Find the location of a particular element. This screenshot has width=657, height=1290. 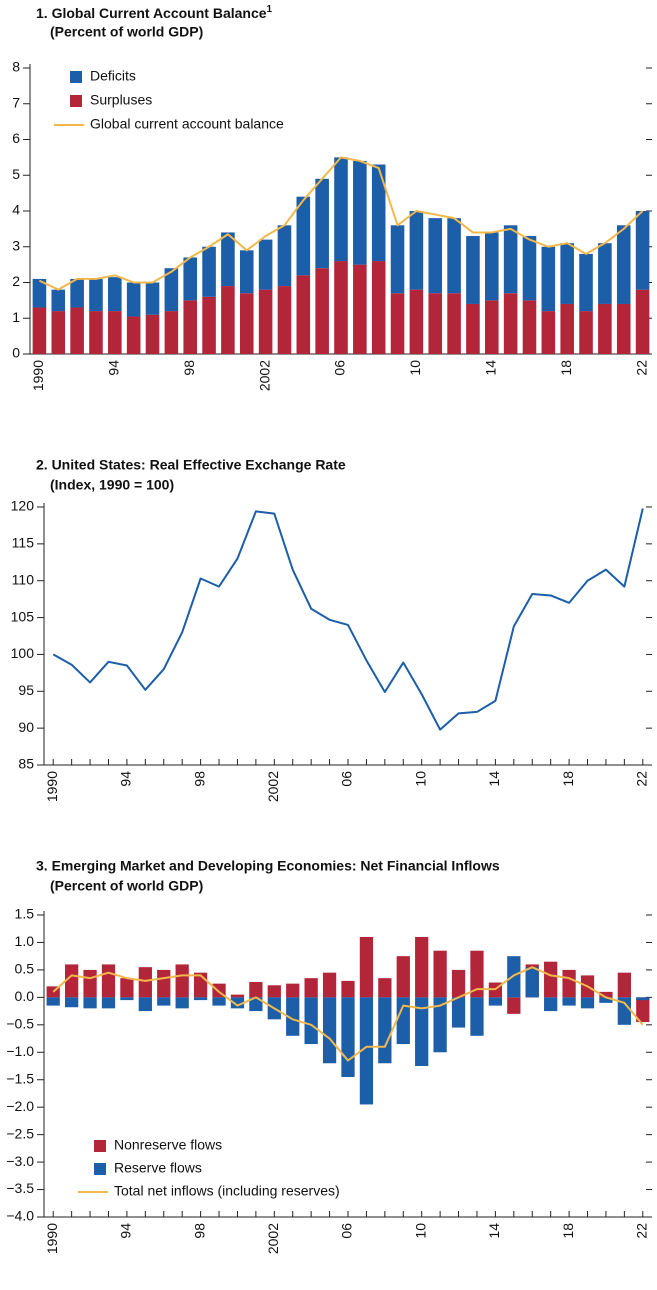

legend-label: Total net inflows (including reserves) is located at coordinates (227, 1191).